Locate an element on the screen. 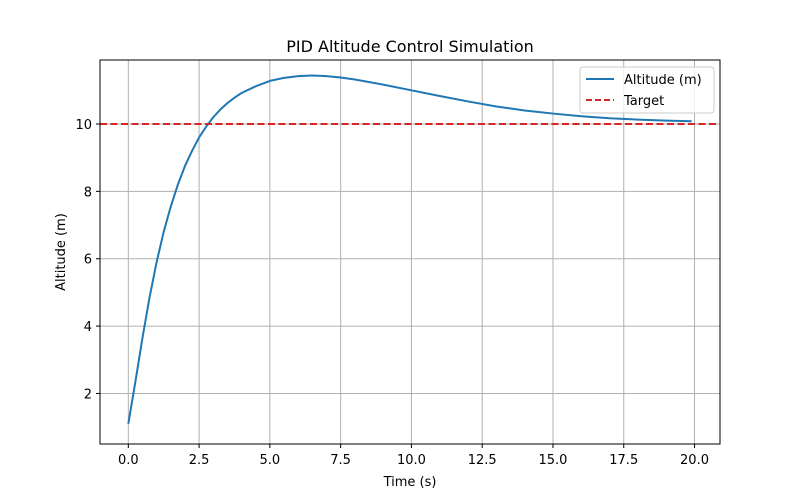  legend: Altitude (m) Target is located at coordinates (647, 90).